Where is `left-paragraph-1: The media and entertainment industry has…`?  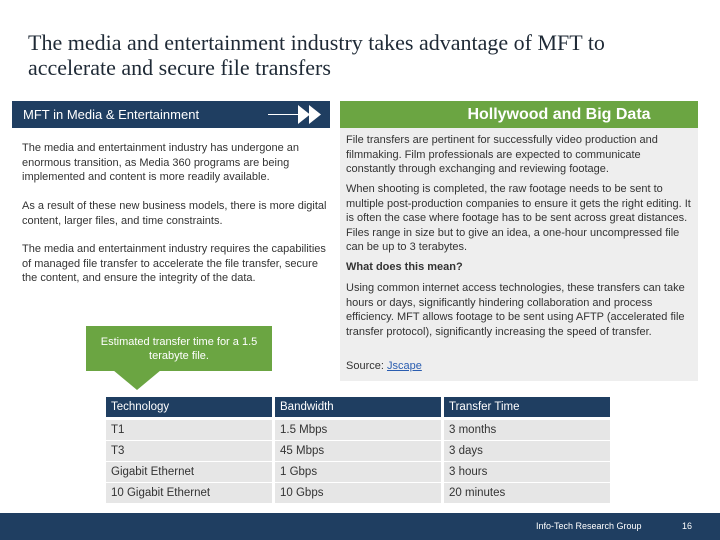 left-paragraph-1: The media and entertainment industry has… is located at coordinates (161, 162).